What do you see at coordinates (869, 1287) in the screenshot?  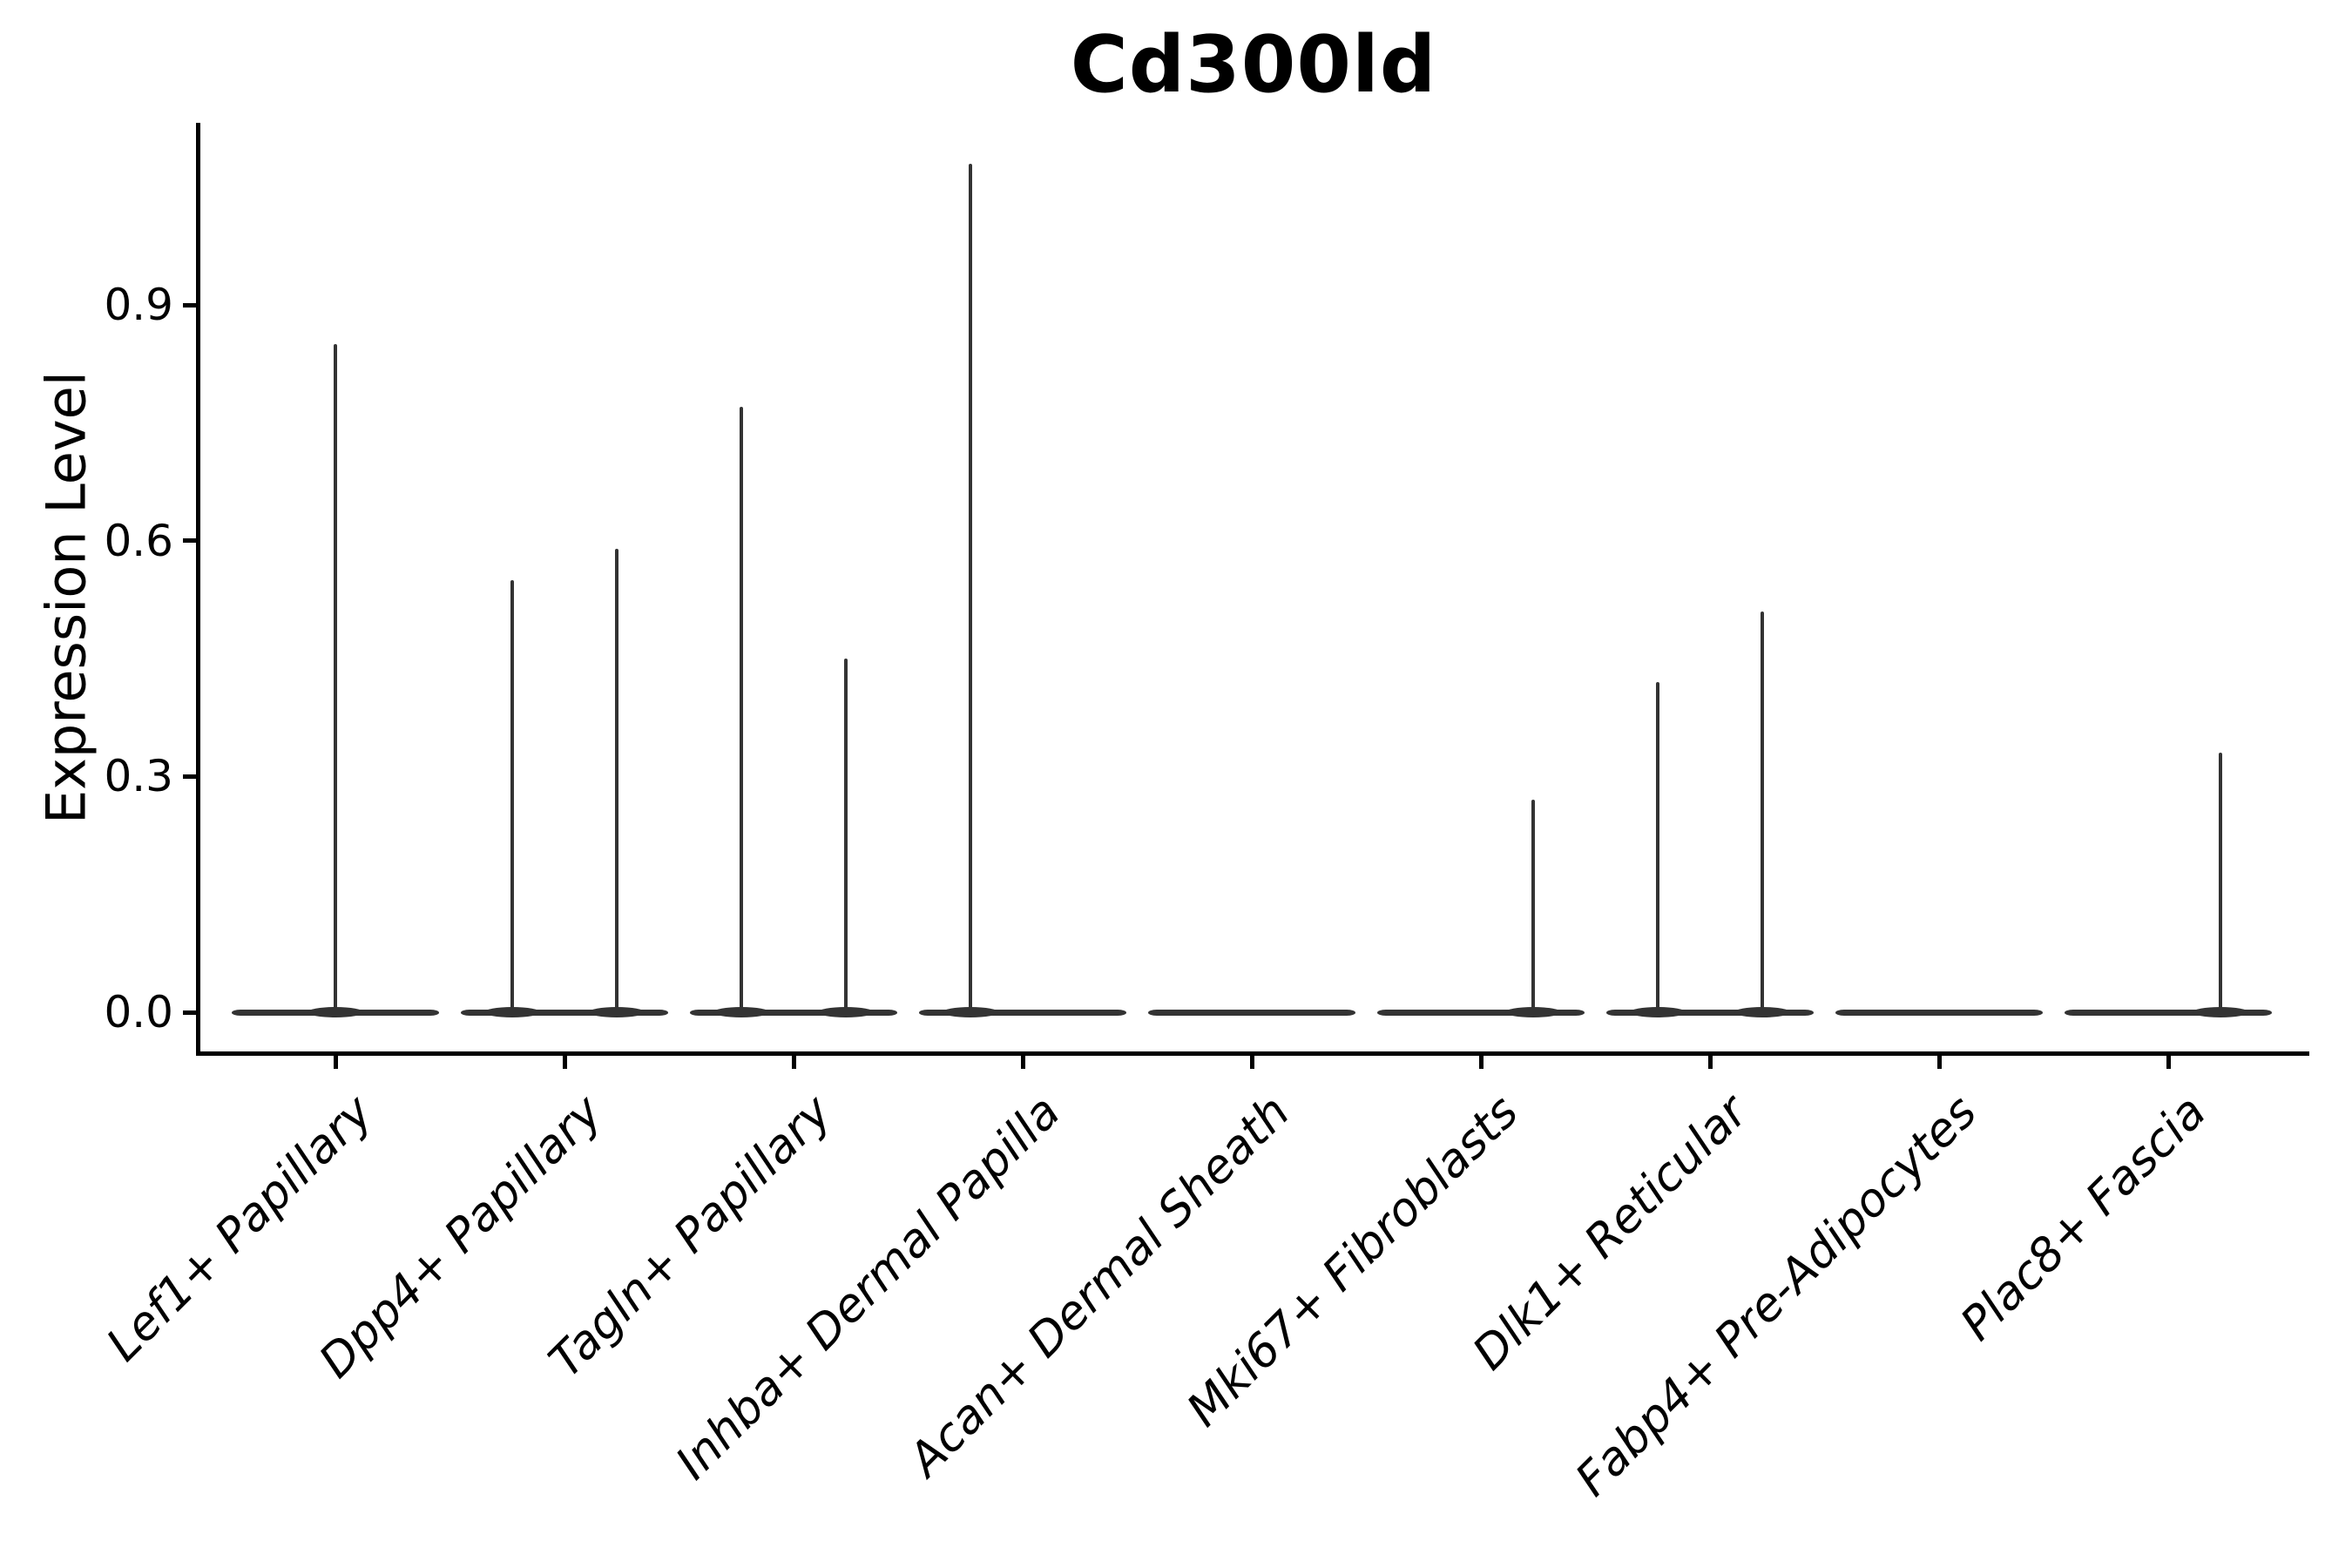 I see `x-tick-label: Inhba+ Dermal Papilla` at bounding box center [869, 1287].